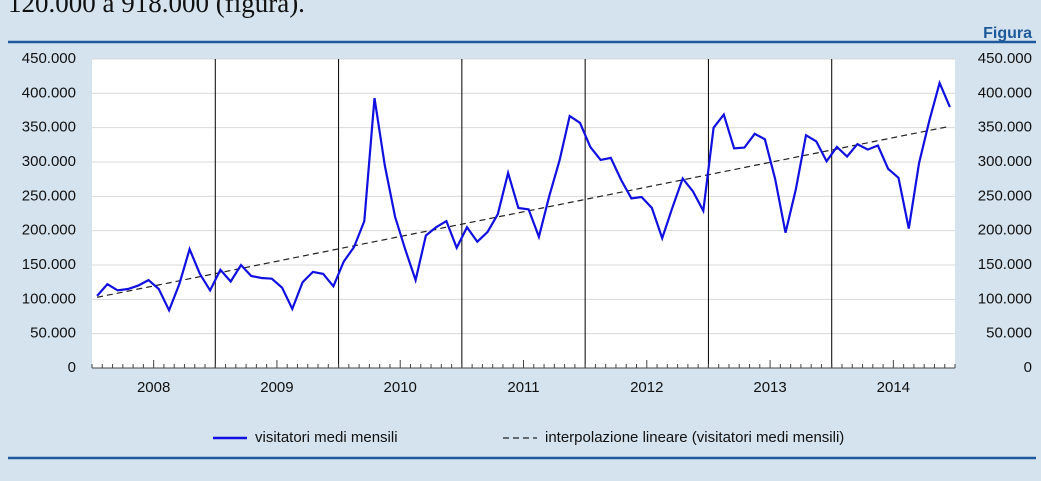 The height and width of the screenshot is (481, 1041). What do you see at coordinates (1005, 127) in the screenshot?
I see `y2-tick-label: 350.000` at bounding box center [1005, 127].